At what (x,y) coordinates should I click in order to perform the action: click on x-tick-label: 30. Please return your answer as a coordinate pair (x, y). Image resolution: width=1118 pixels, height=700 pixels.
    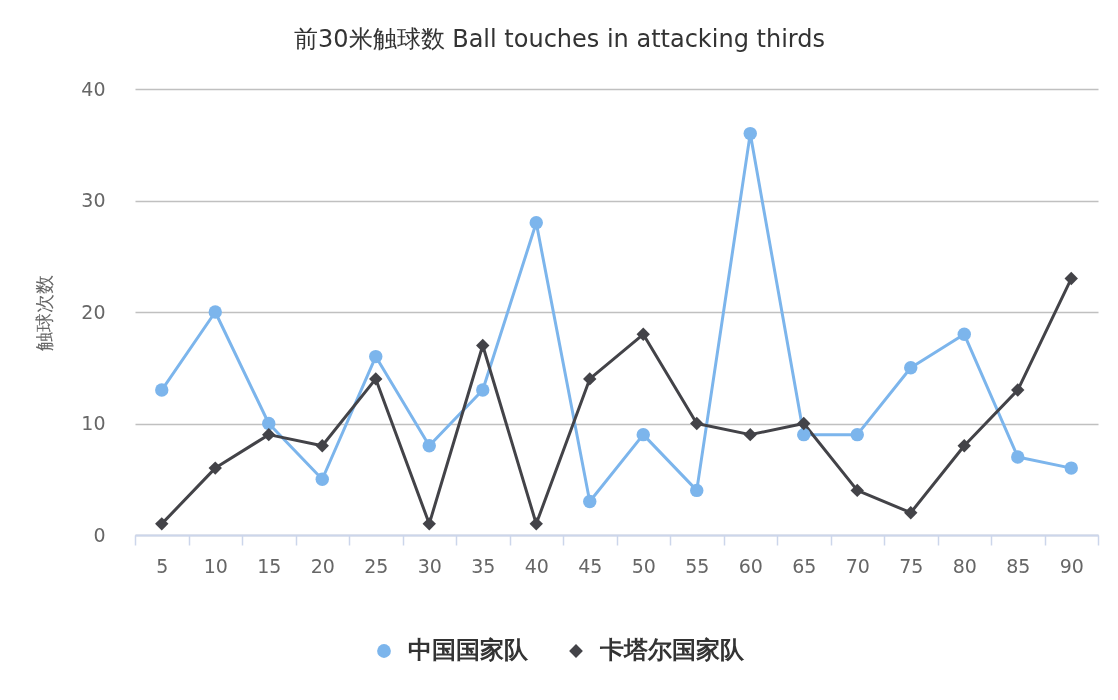
    Looking at the image, I should click on (429, 565).